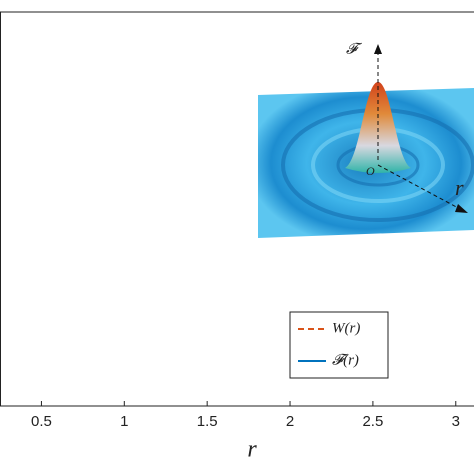  Describe the element at coordinates (378, 127) in the screenshot. I see `inset-peak` at that location.